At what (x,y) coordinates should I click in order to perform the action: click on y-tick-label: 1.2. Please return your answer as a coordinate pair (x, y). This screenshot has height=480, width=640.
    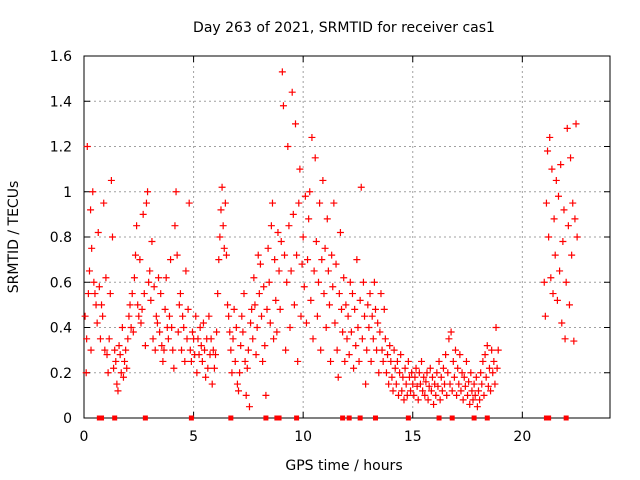
    Looking at the image, I should click on (61, 148).